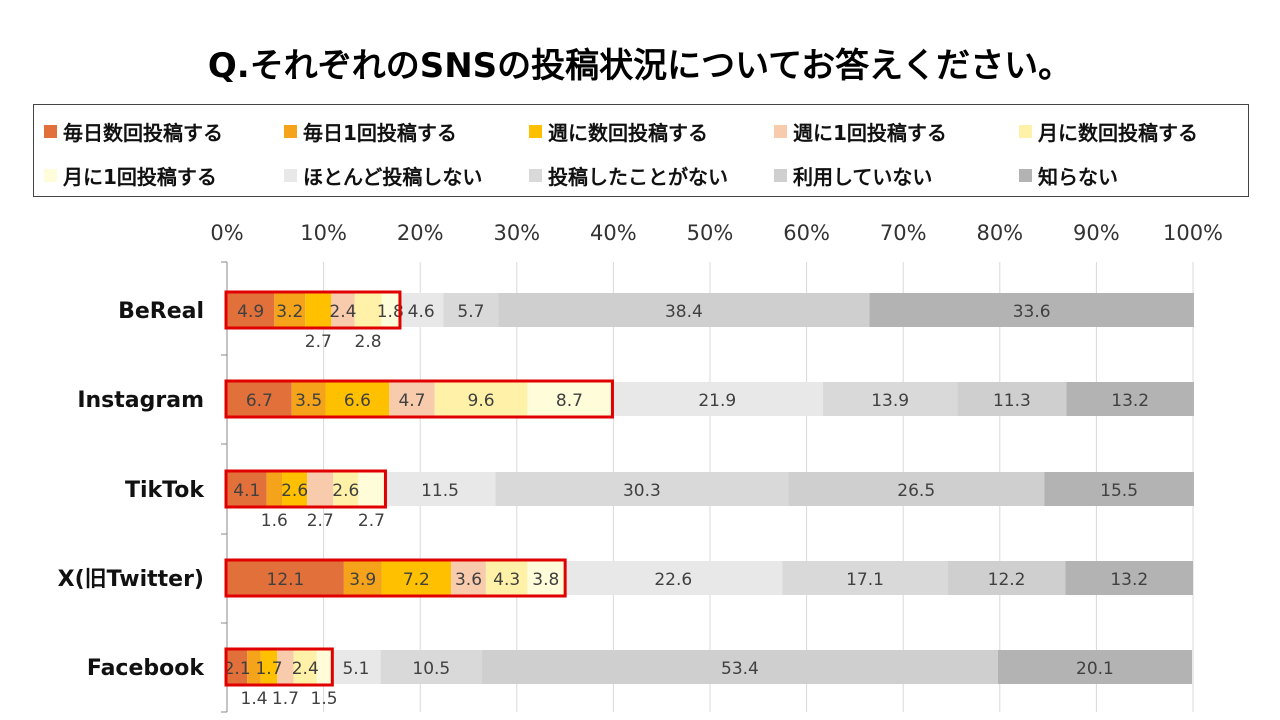  I want to click on legend-label: 毎日数回投稿する, so click(143, 133).